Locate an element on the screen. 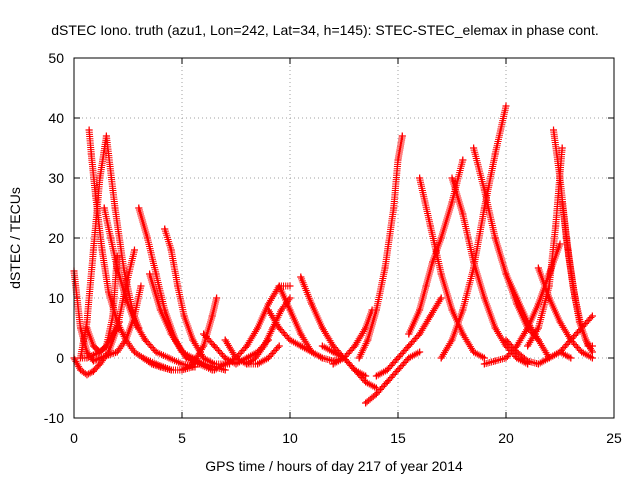 This screenshot has height=480, width=640. y-tick-label: 30 is located at coordinates (56, 178).